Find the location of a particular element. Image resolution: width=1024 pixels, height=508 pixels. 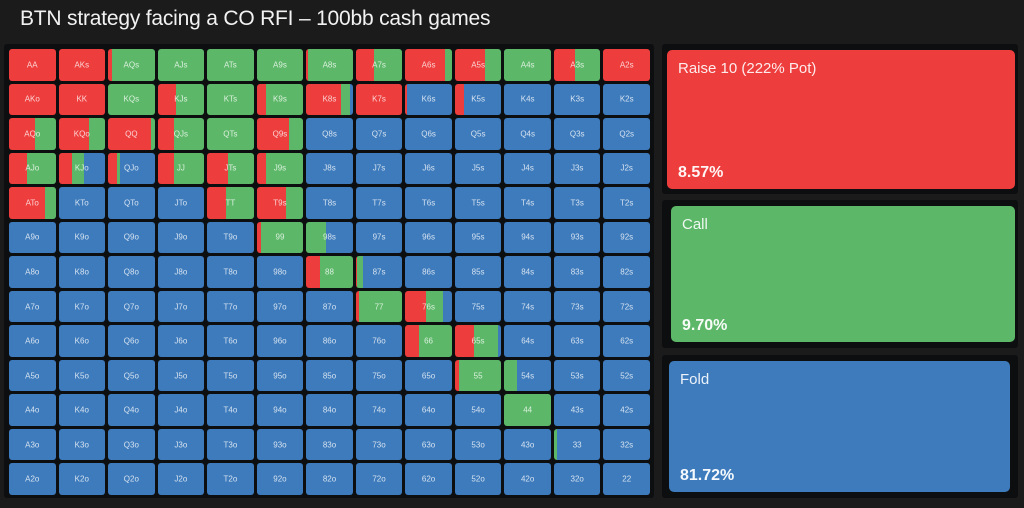

hand-cell: 65s is located at coordinates (478, 341).